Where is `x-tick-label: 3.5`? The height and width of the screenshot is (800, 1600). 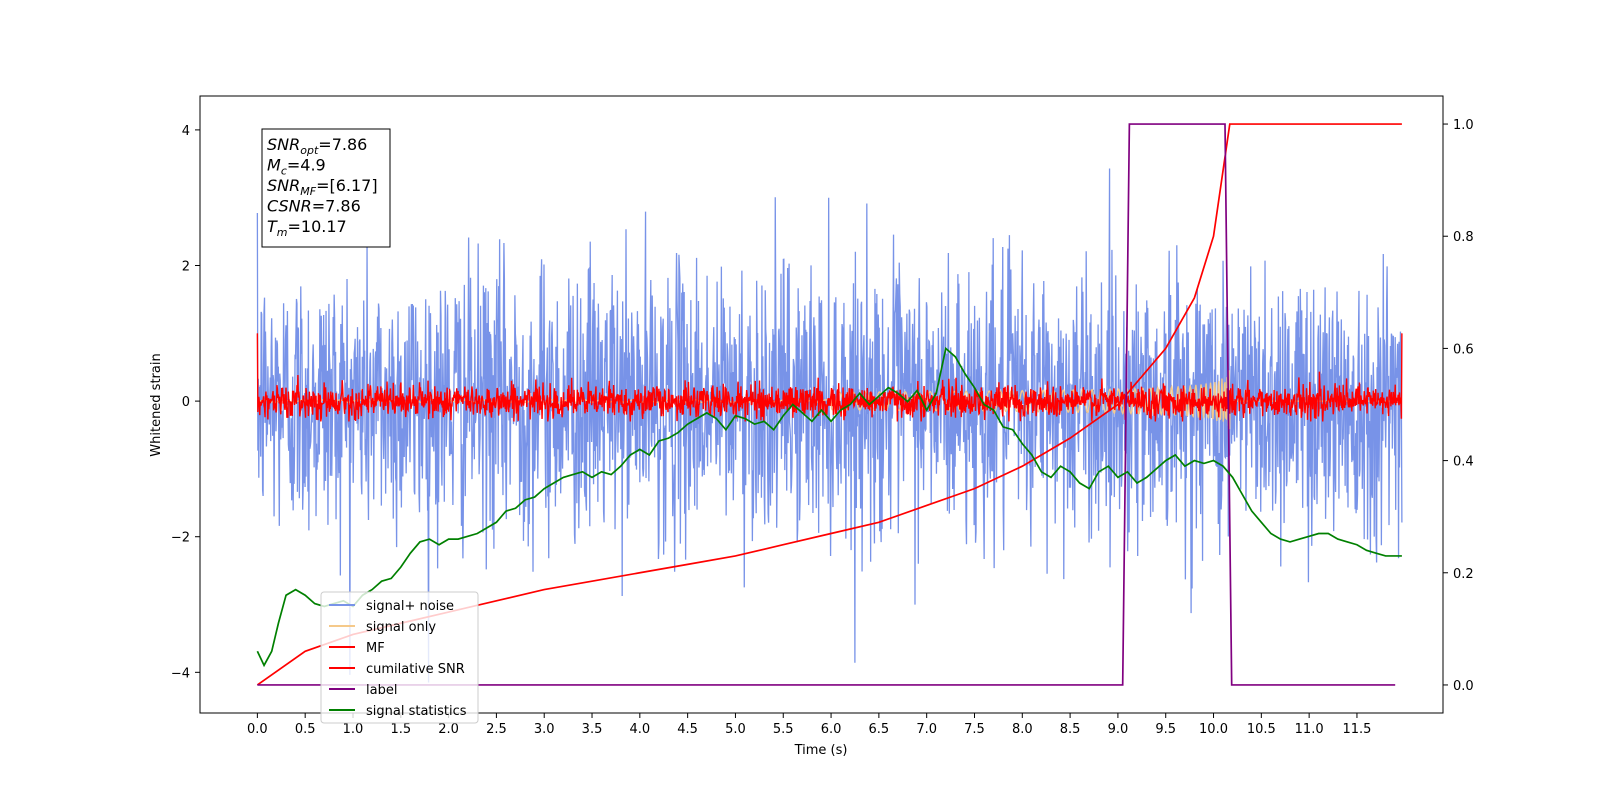
x-tick-label: 3.5 is located at coordinates (592, 729).